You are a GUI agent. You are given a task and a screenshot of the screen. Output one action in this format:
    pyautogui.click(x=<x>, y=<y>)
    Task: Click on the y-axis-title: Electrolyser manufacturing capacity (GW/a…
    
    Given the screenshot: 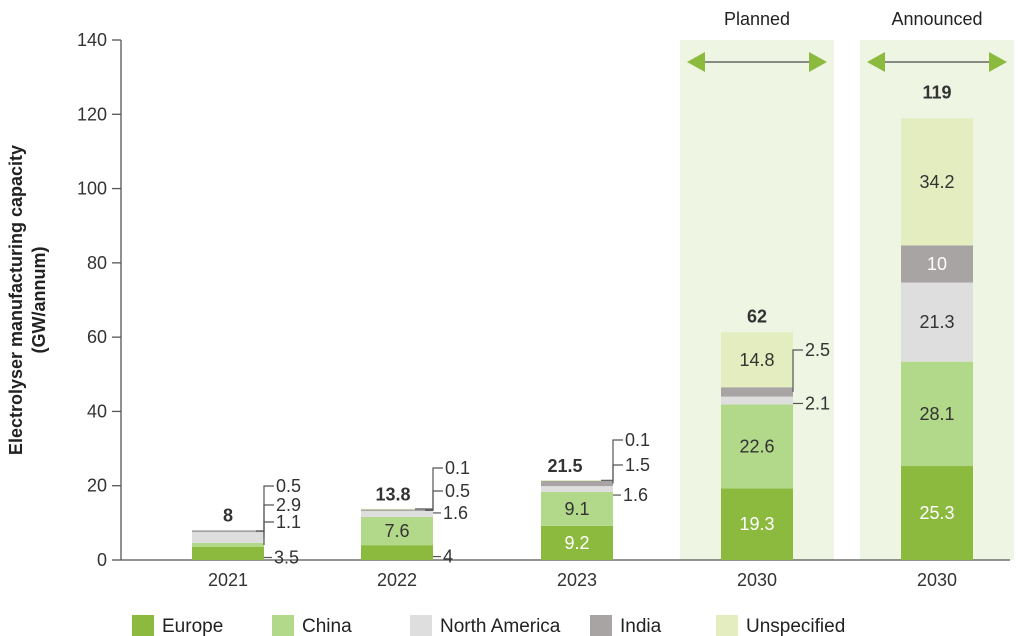 What is the action you would take?
    pyautogui.click(x=27, y=300)
    